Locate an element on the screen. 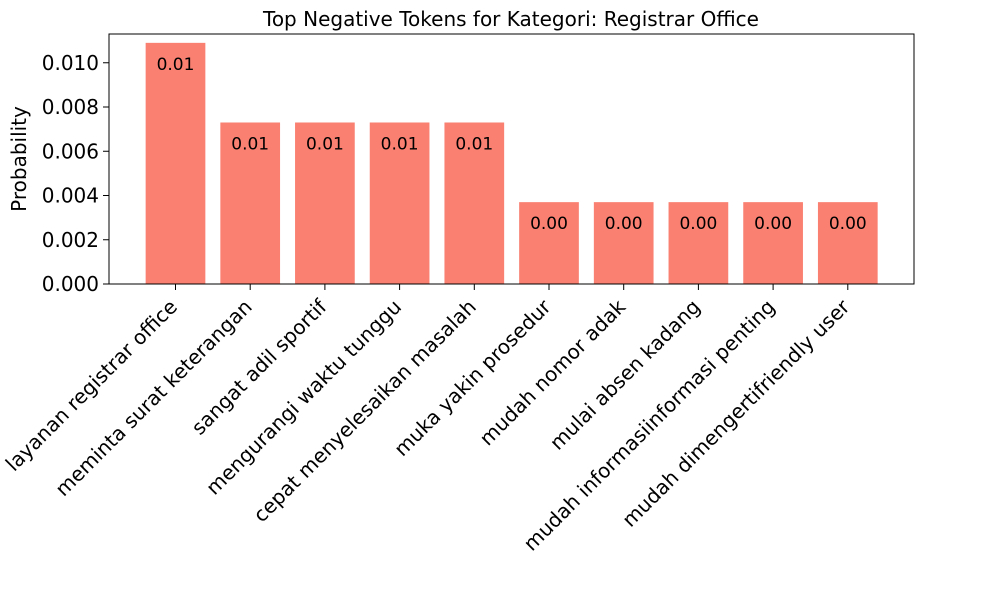  bar-value-label-7: 0.00 is located at coordinates (624, 224).